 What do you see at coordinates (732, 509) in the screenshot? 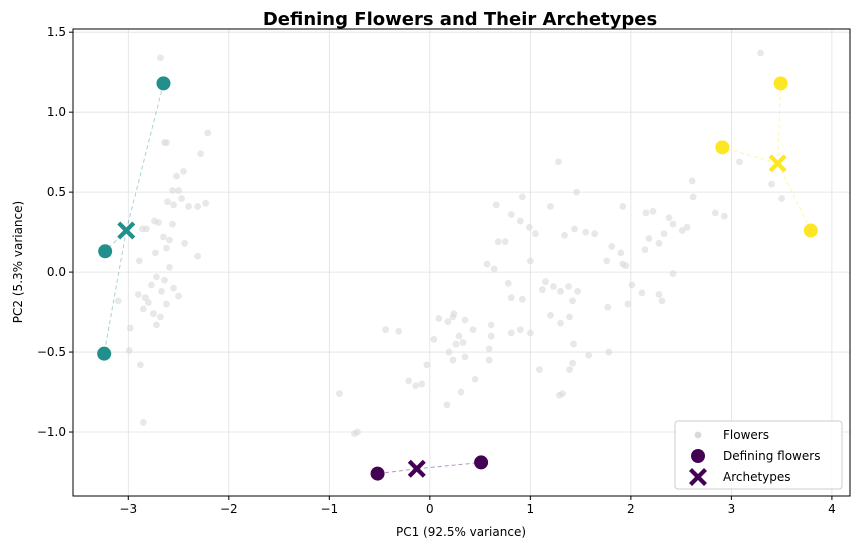
I see `x-tick-label: 3` at bounding box center [732, 509].